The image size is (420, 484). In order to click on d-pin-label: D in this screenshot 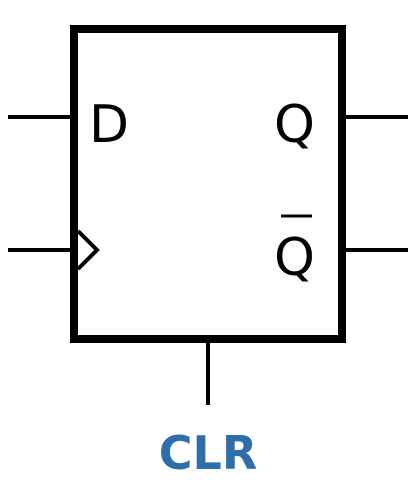, I will do `click(109, 125)`.